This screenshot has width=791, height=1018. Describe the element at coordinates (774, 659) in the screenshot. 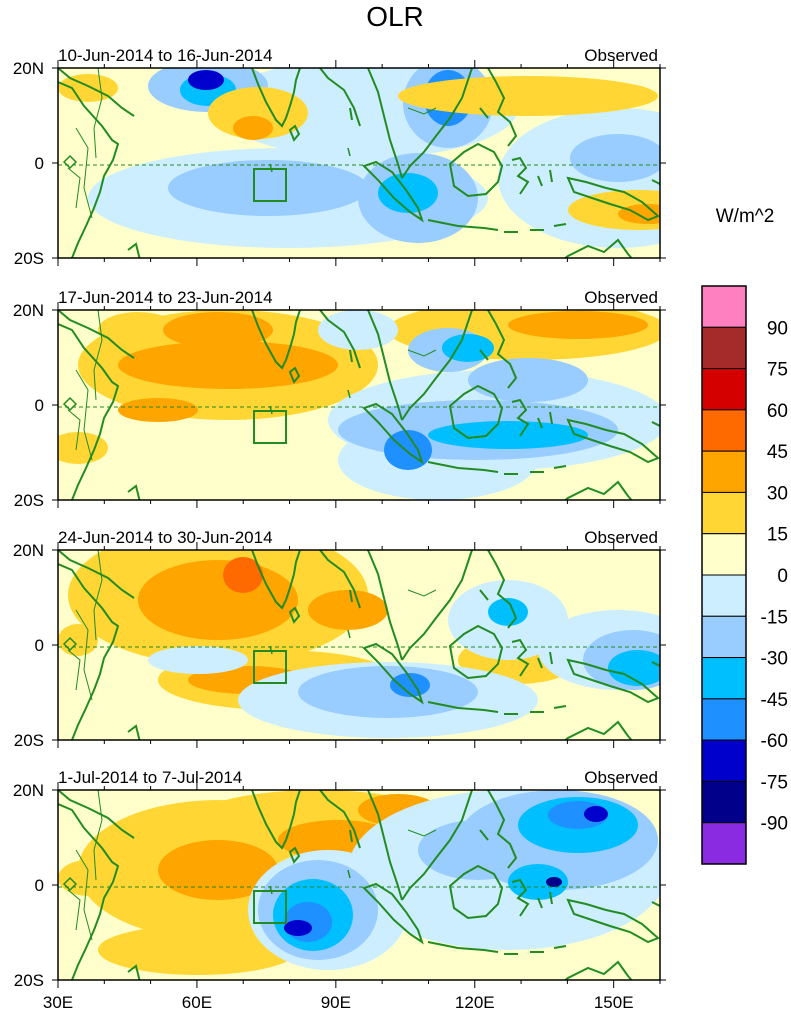

I see `colorbar-label: -30` at that location.